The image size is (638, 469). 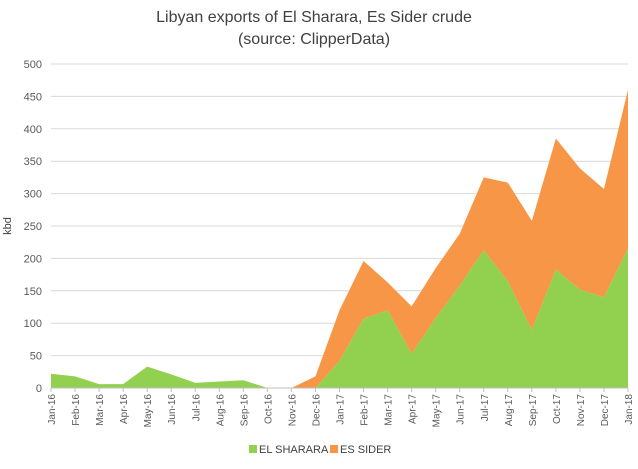 I want to click on x-tick-label: Apr-17, so click(x=413, y=409).